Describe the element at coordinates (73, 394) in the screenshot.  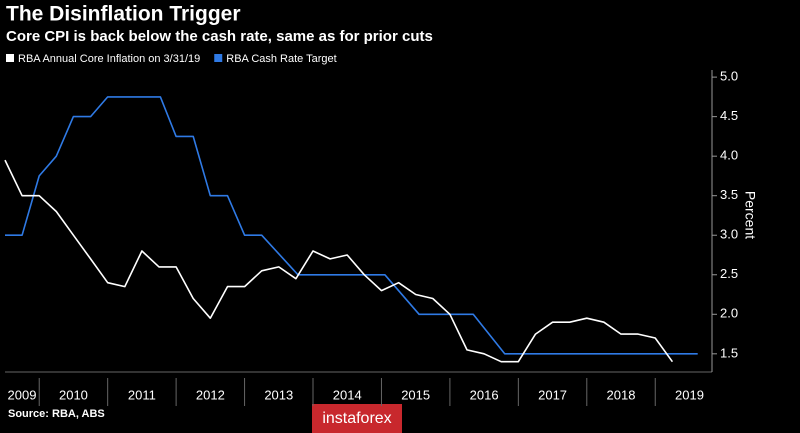
I see `x-tick-label: 2010` at that location.